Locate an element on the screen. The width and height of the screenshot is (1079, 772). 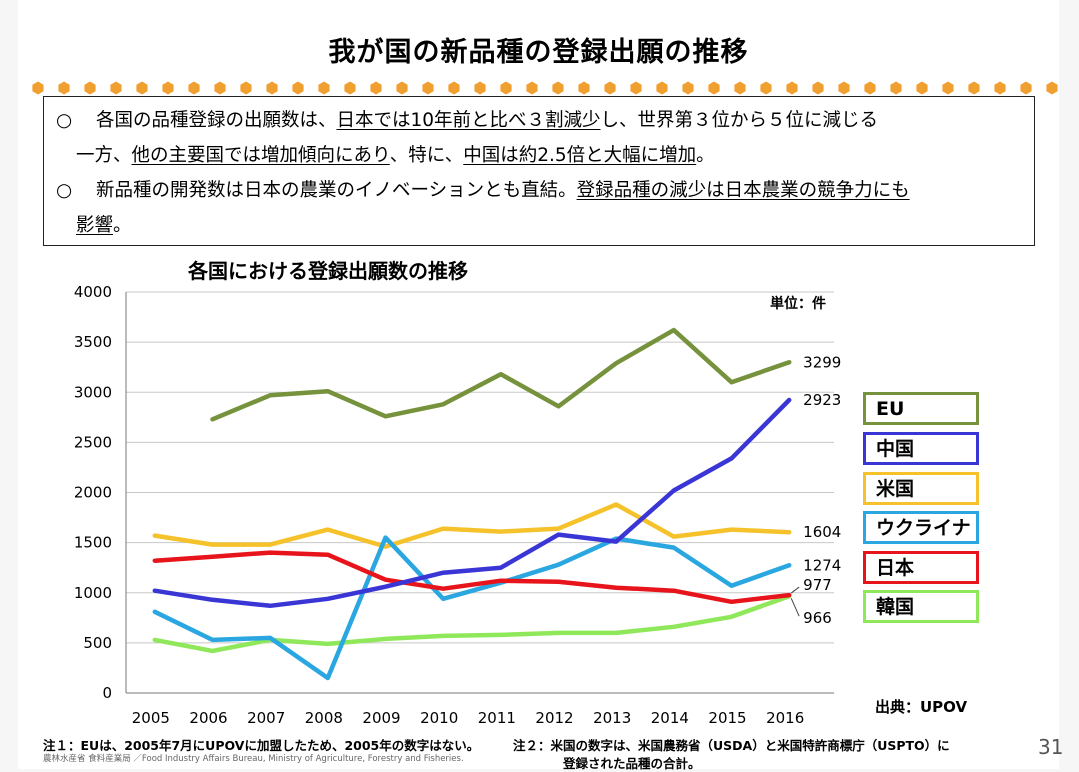
series-line-ウクライナ is located at coordinates (472, 608).